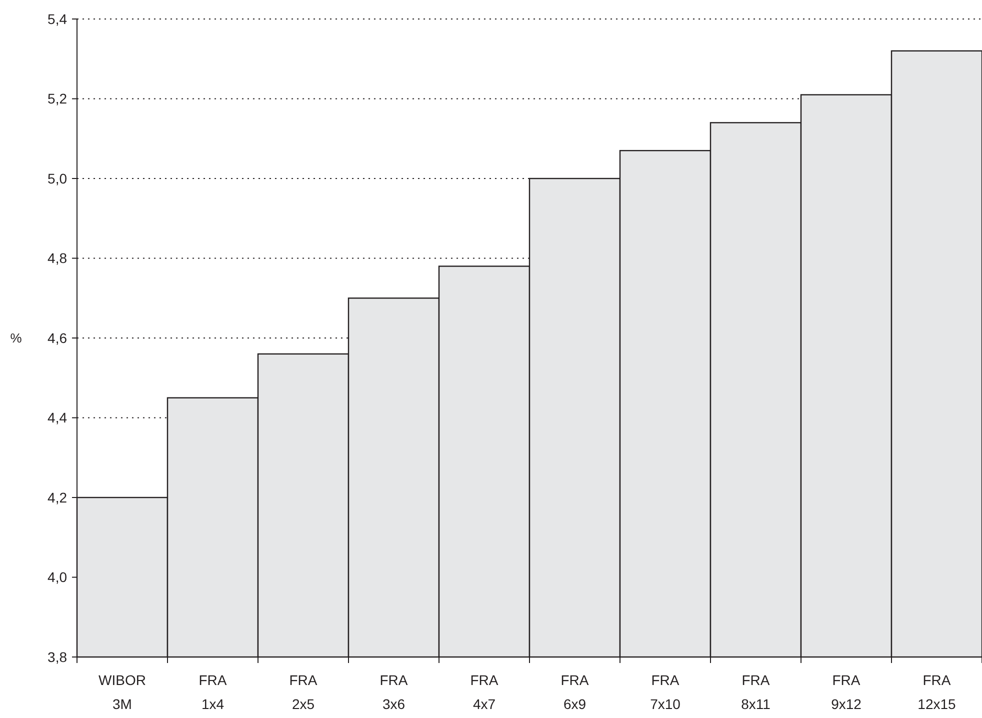 This screenshot has width=982, height=718. I want to click on x-tick-label: FRA 9x12, so click(846, 692).